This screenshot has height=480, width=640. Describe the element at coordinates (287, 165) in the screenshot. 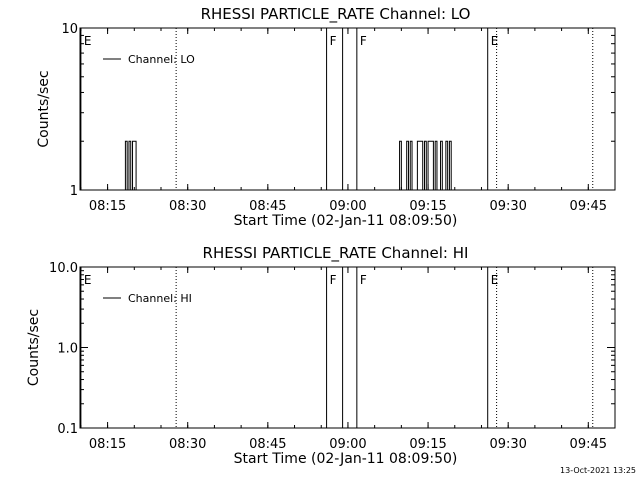

I see `series-line` at that location.